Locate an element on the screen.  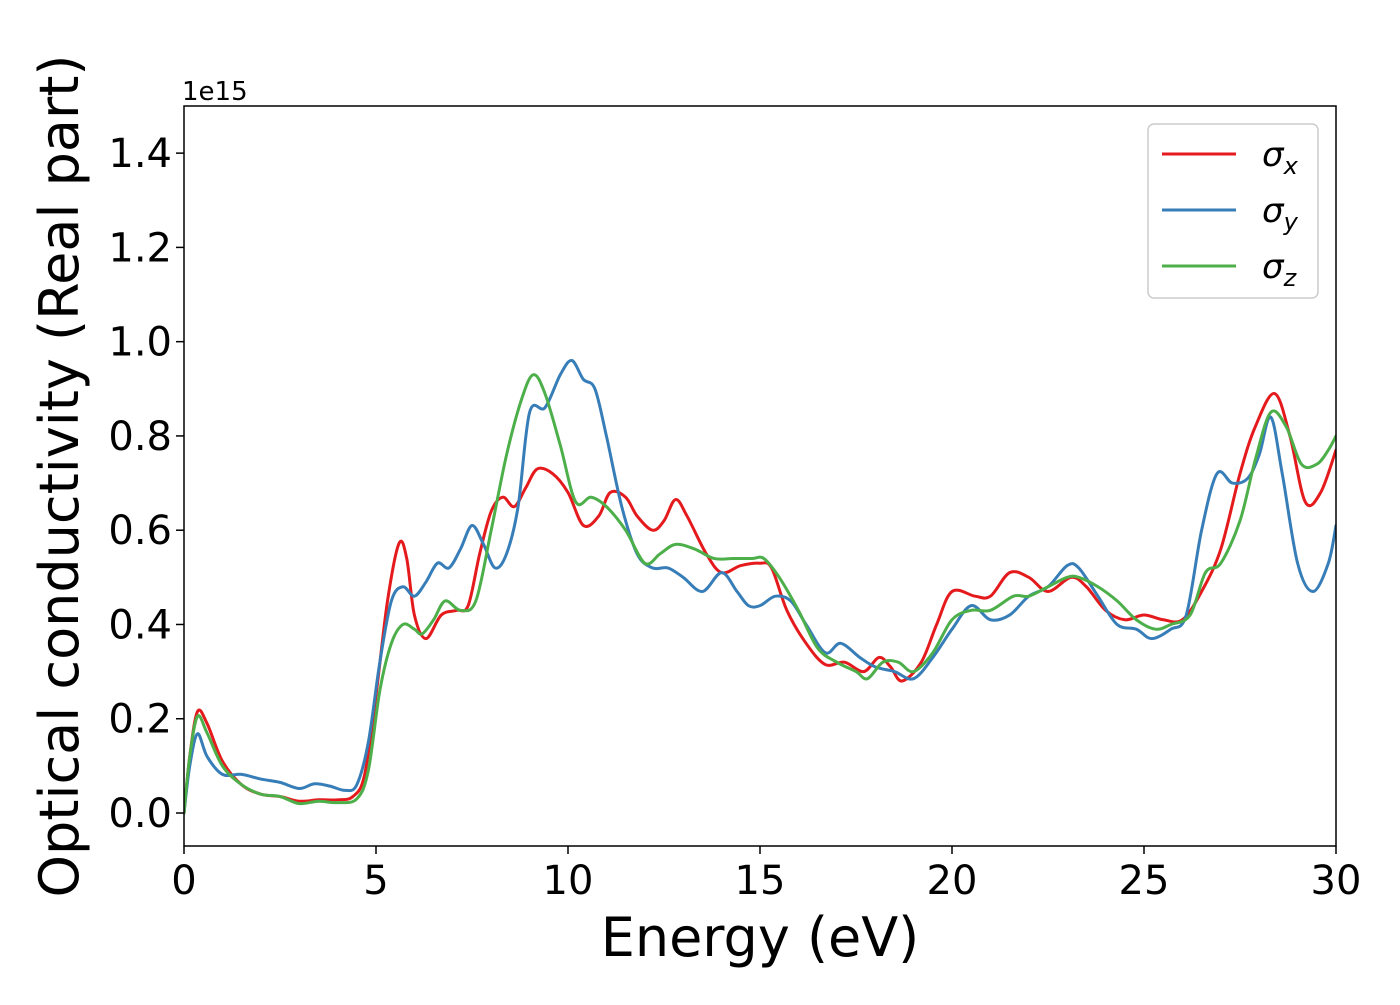
x-tick-label: 15 is located at coordinates (760, 881).